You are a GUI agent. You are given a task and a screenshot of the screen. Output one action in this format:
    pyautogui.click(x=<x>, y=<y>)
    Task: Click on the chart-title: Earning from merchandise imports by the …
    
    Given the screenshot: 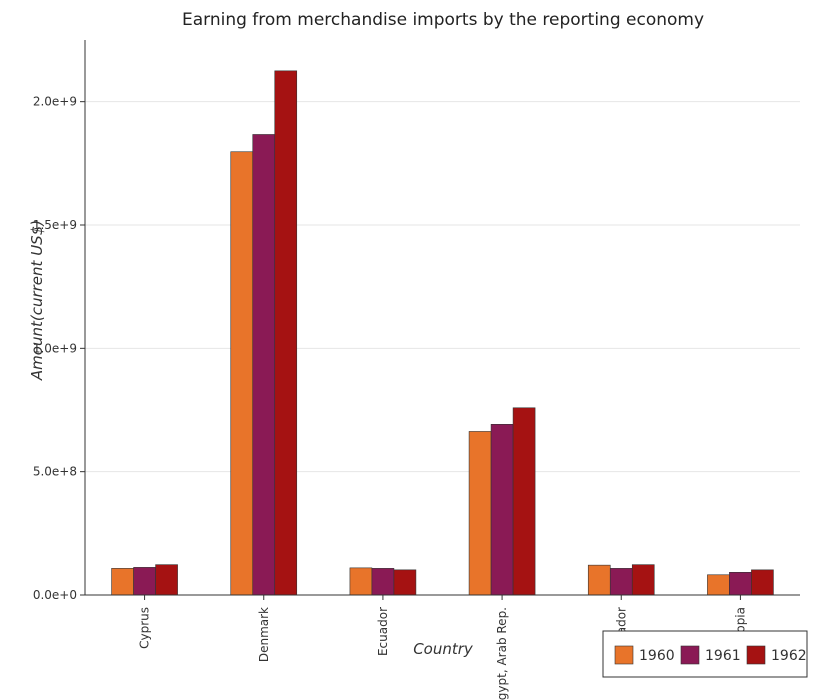 What is the action you would take?
    pyautogui.click(x=443, y=20)
    